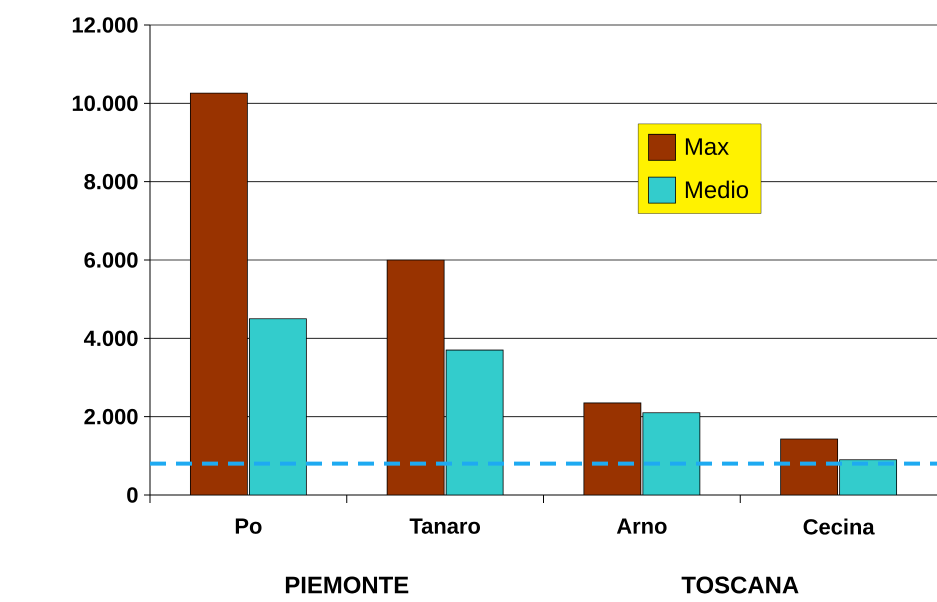 This screenshot has height=602, width=937. Describe the element at coordinates (445, 526) in the screenshot. I see `x-tick-label: Tanaro` at that location.